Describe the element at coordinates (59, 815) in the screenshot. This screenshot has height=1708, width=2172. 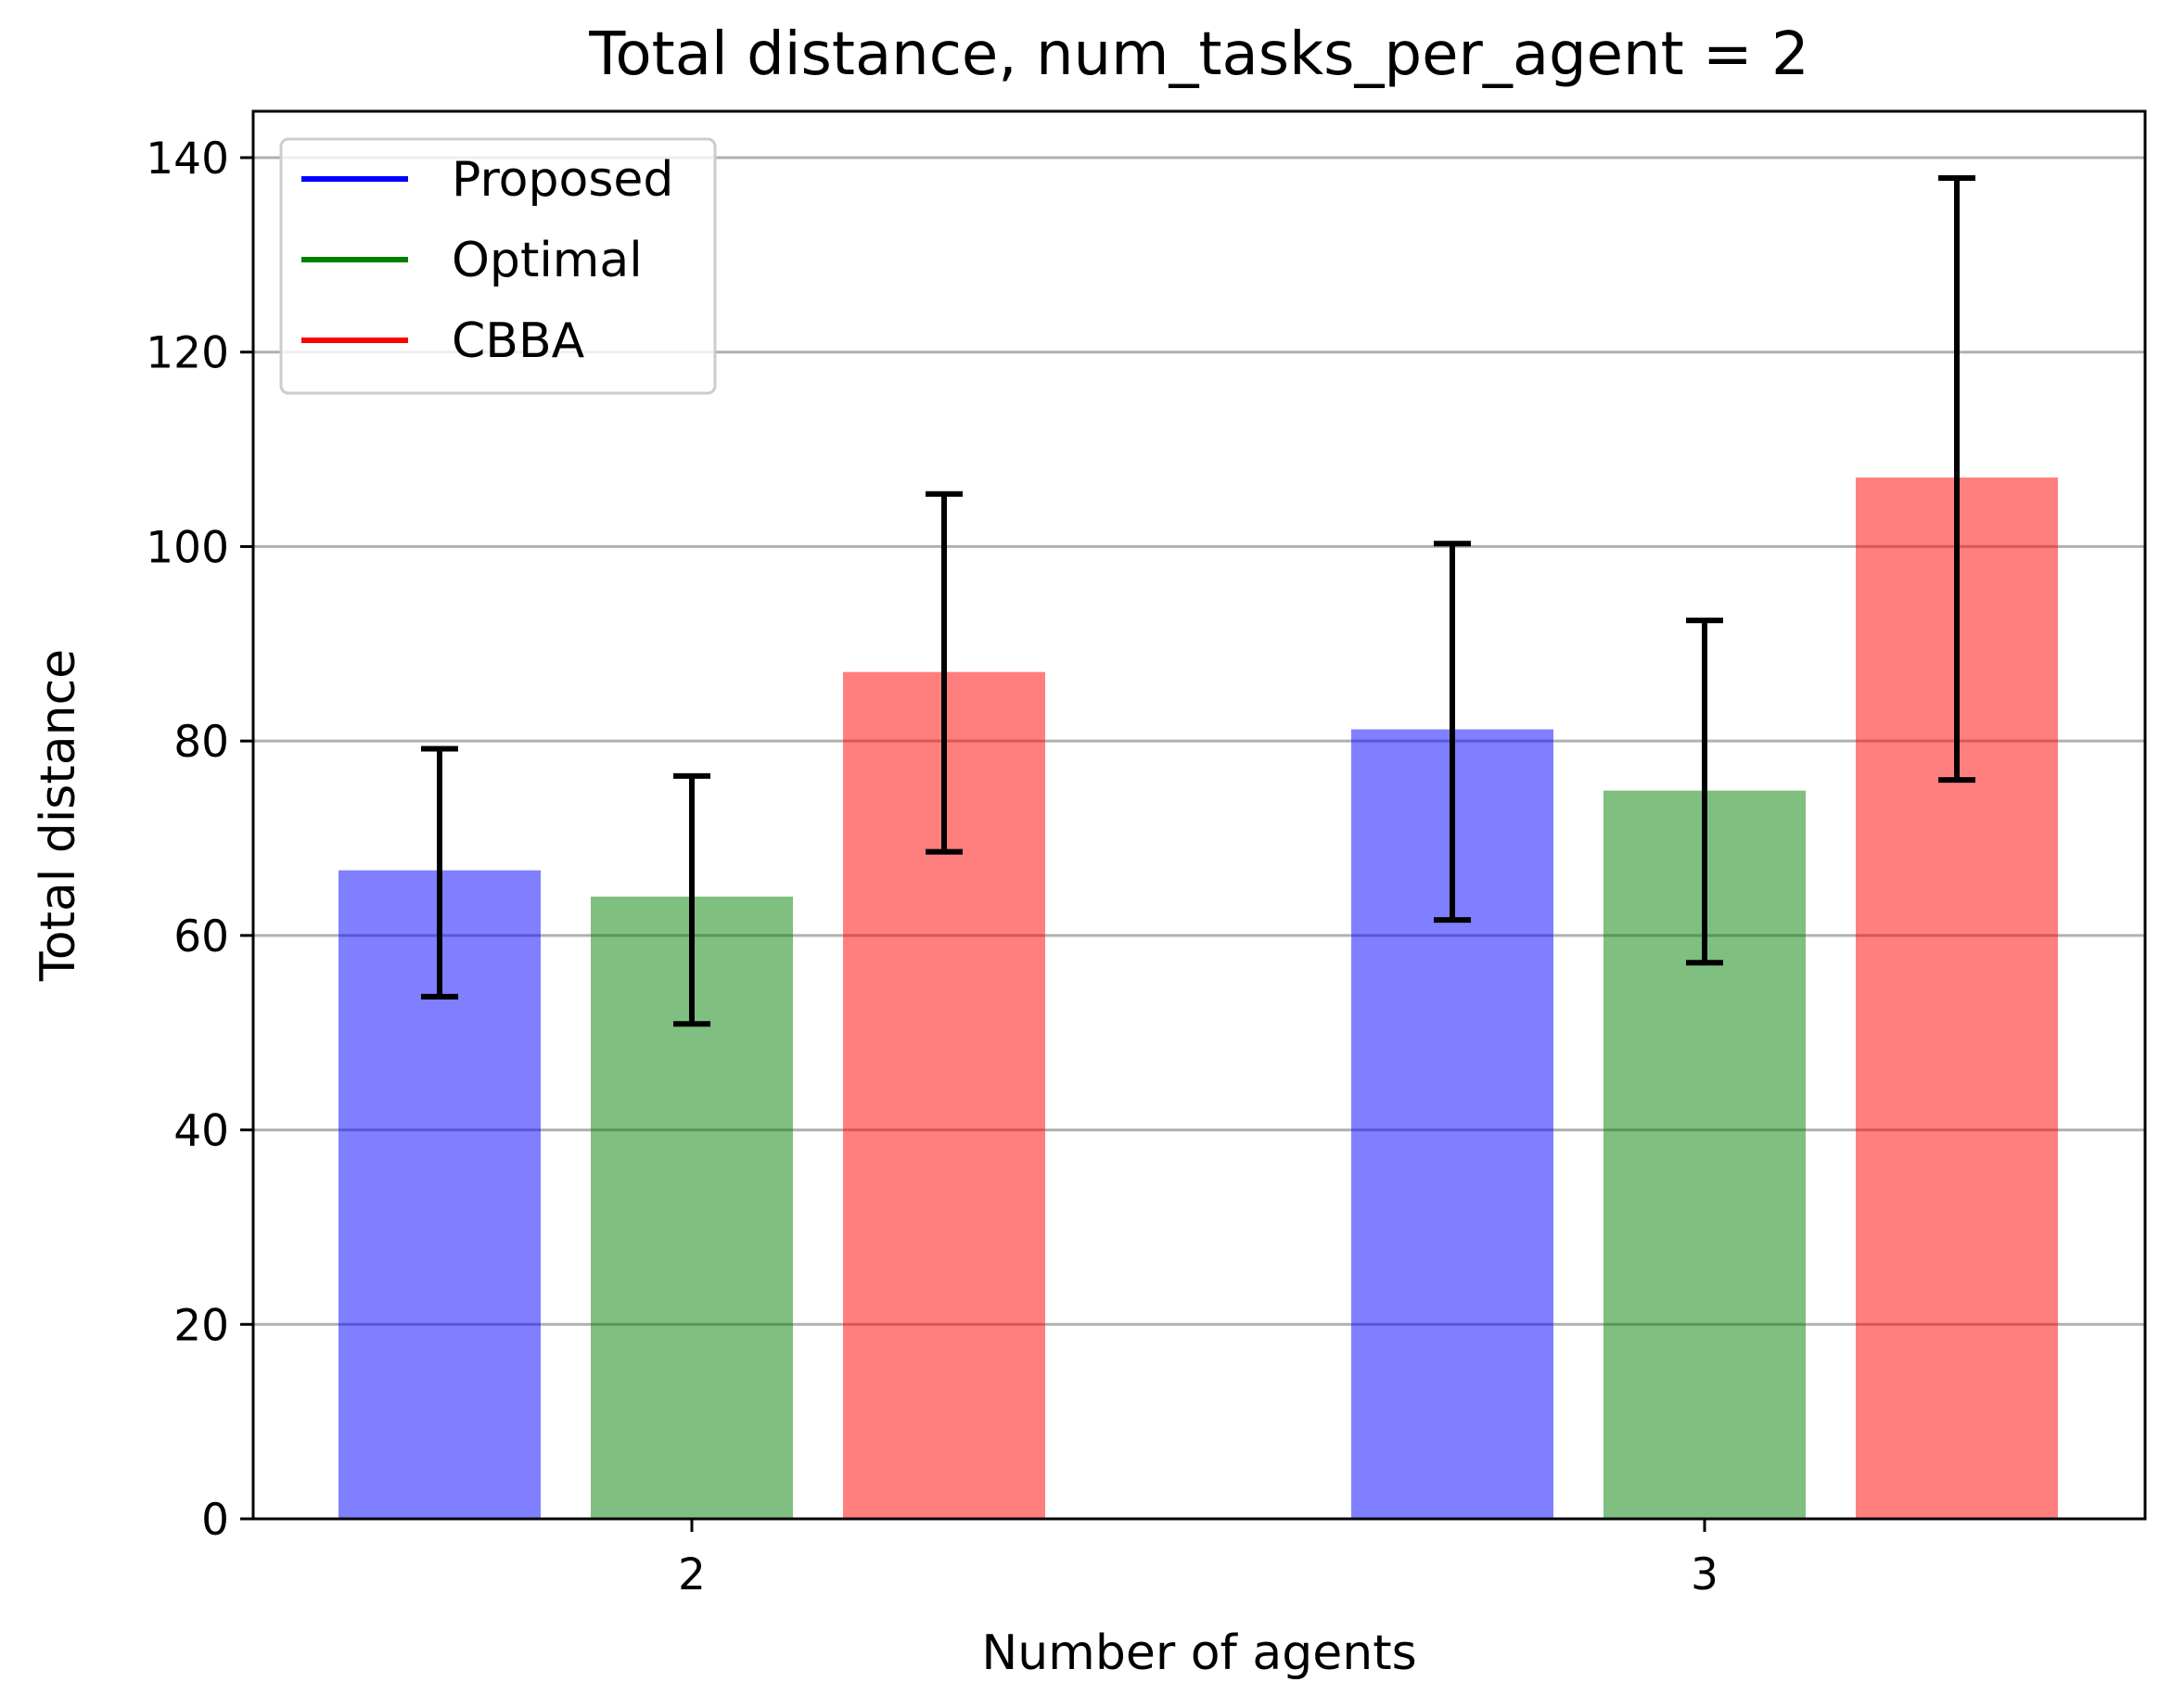
I see `y-axis-label: Total distance` at that location.